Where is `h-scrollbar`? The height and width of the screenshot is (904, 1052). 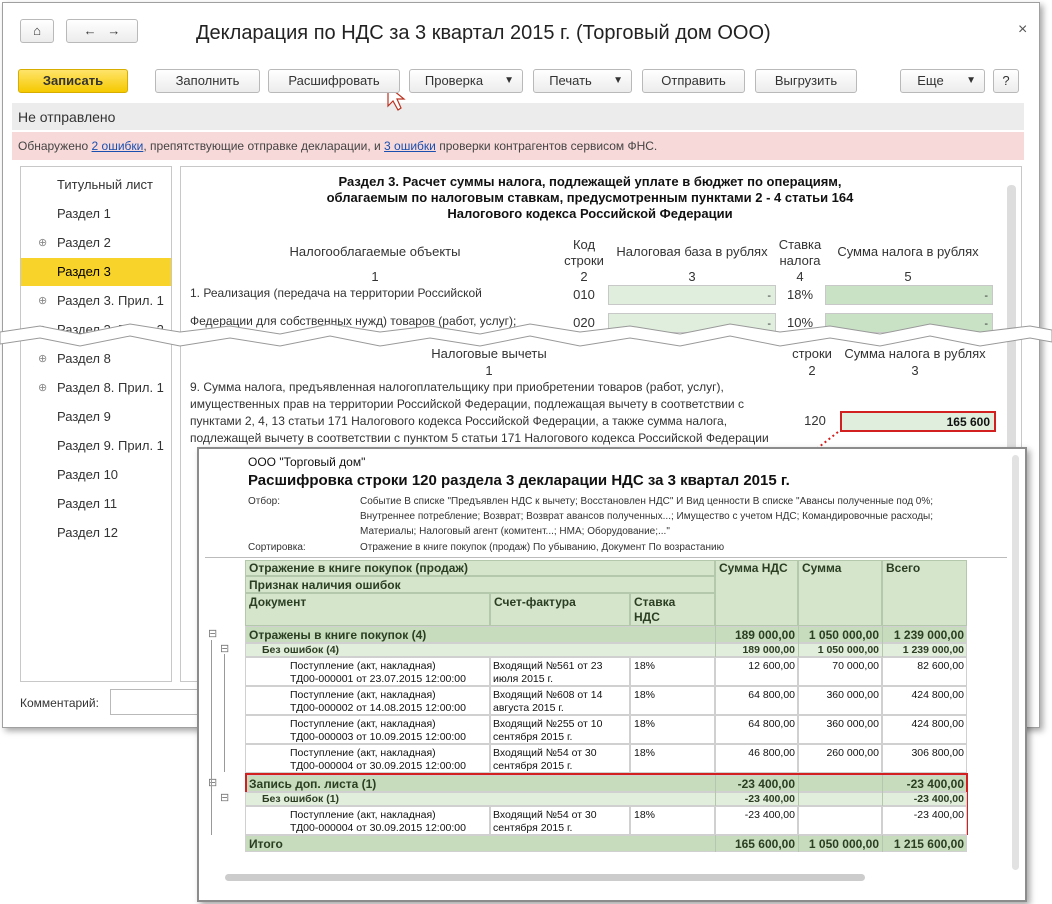
h-scrollbar is located at coordinates (545, 877).